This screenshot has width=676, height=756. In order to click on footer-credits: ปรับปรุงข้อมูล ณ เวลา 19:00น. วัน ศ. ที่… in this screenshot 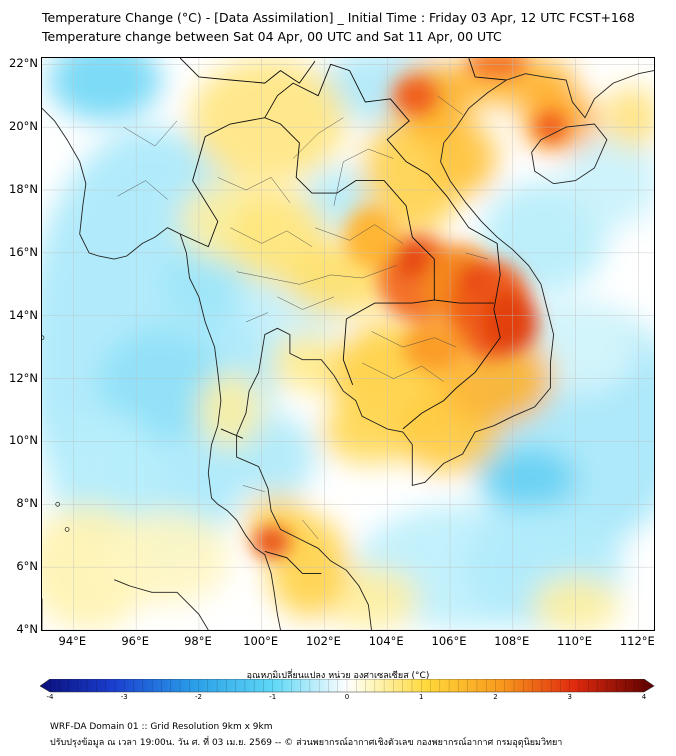, I will do `click(306, 743)`.